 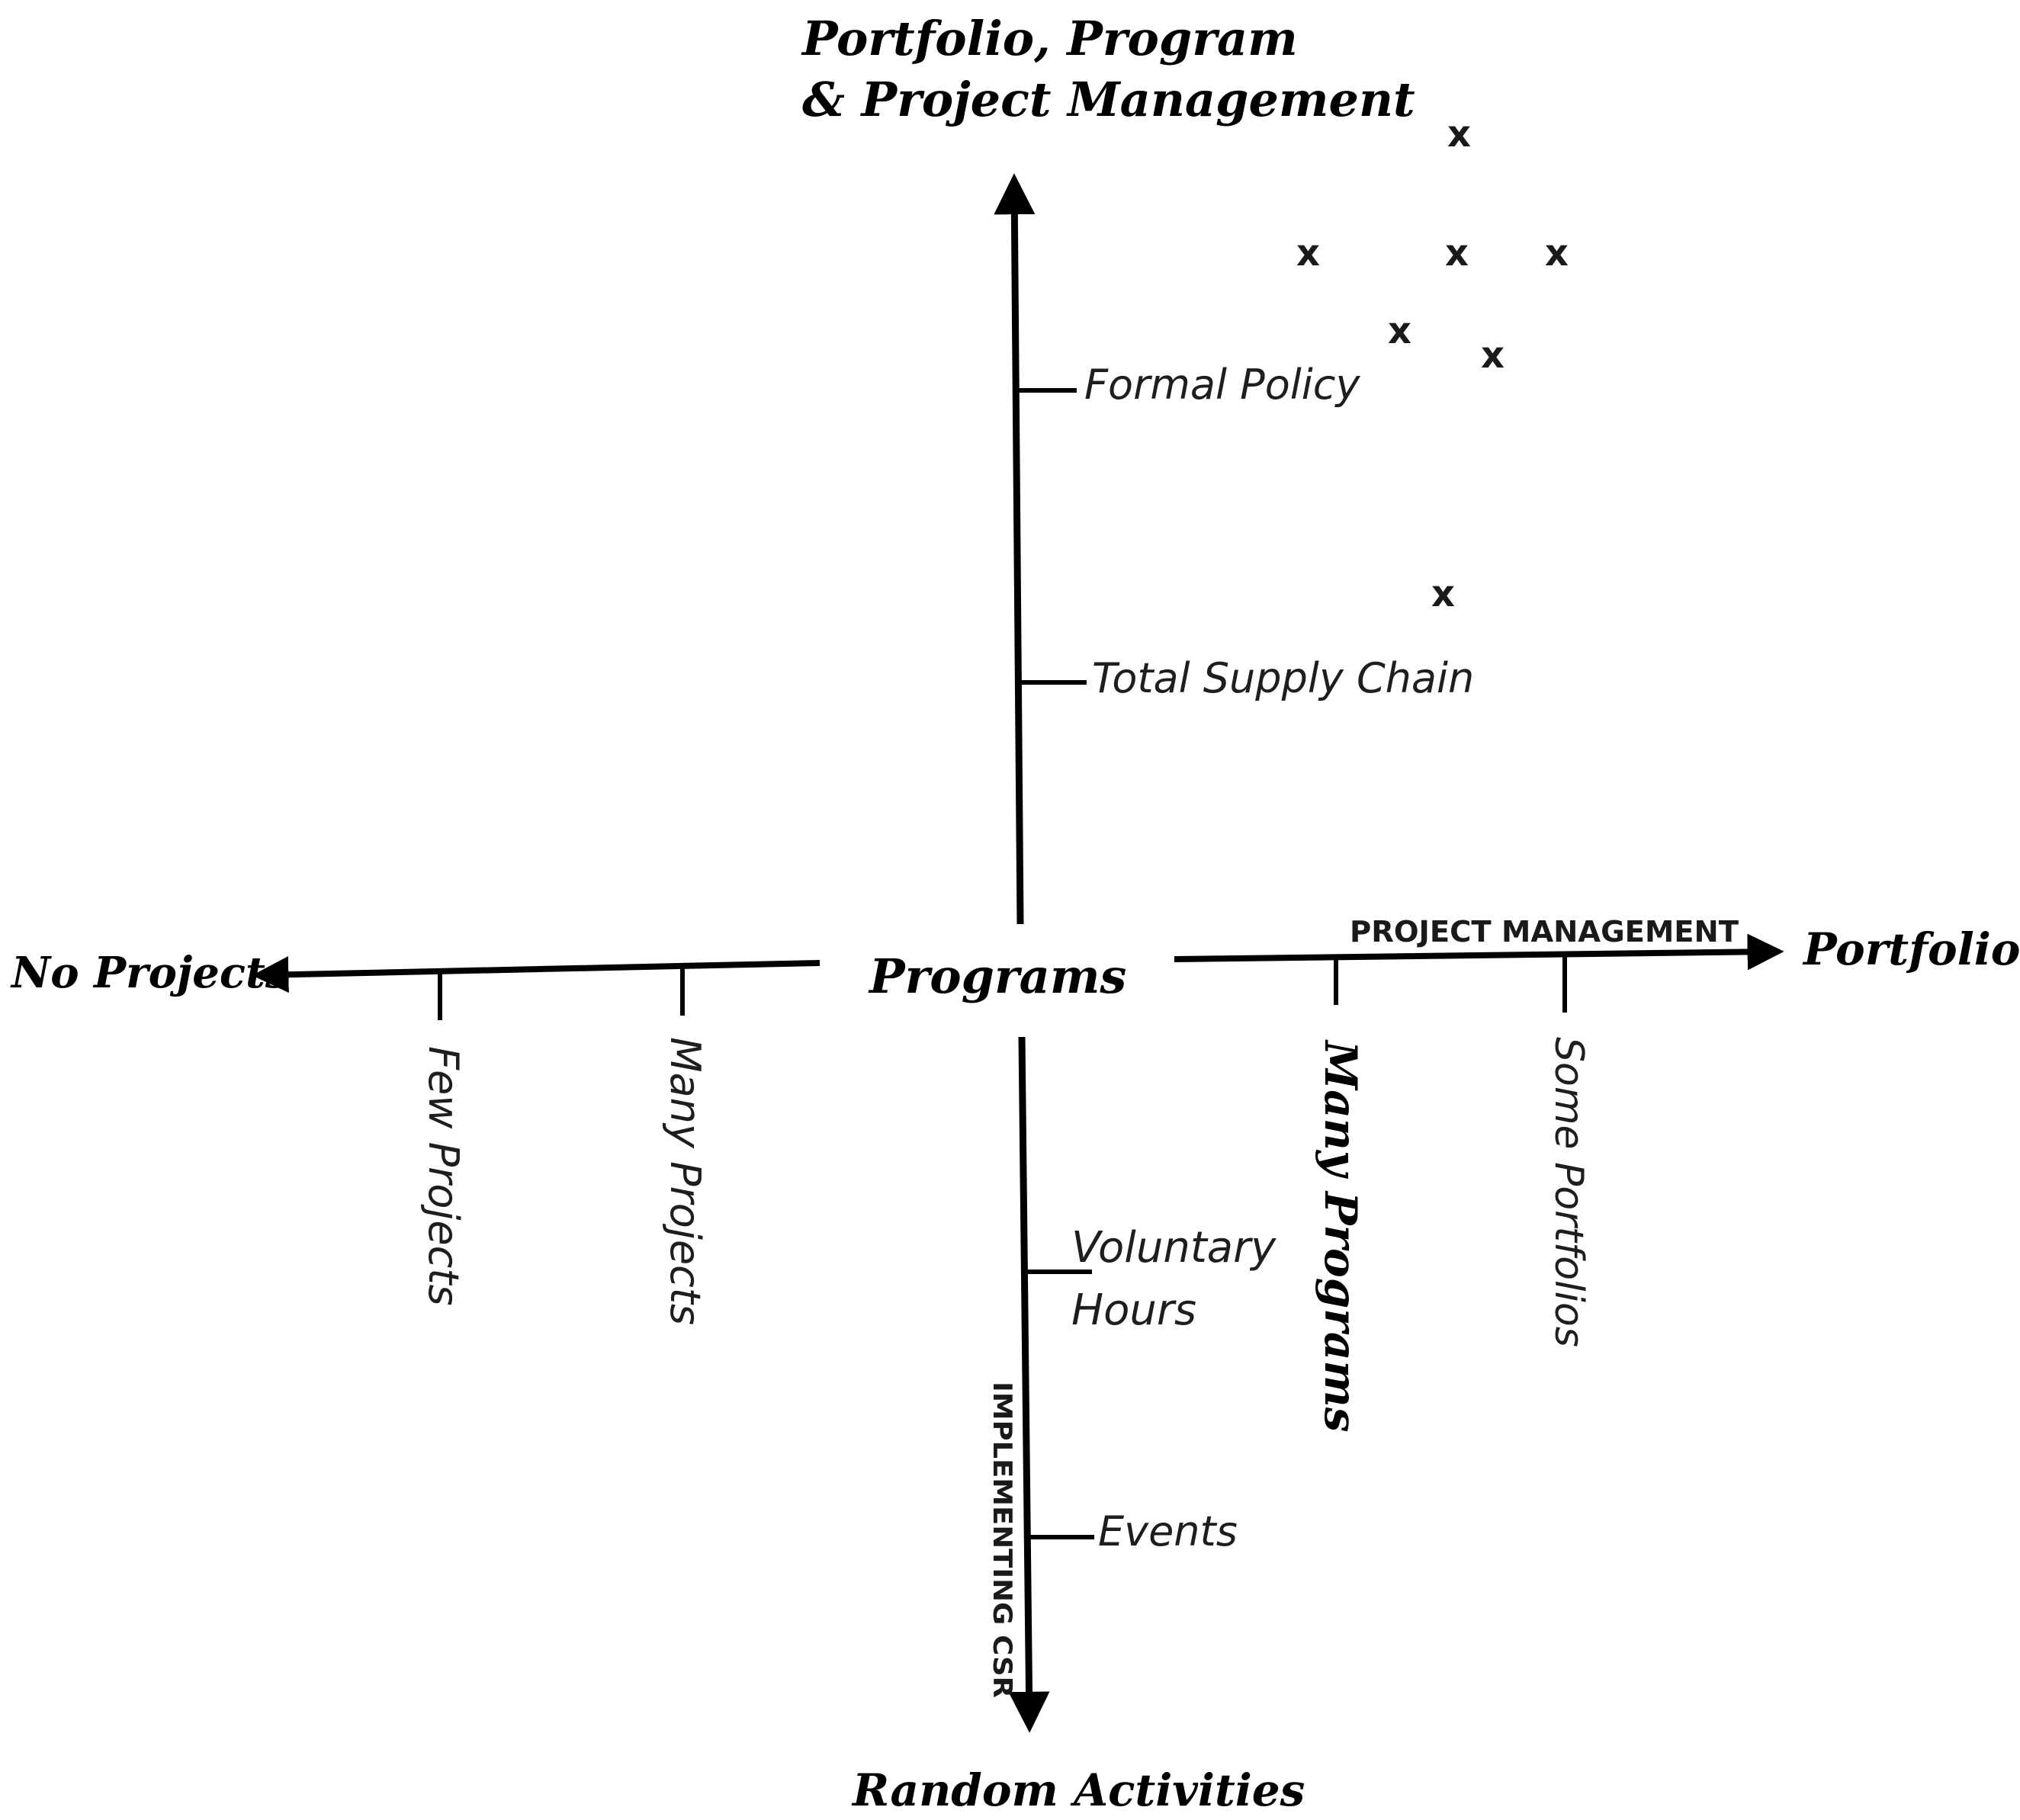 What do you see at coordinates (1222, 385) in the screenshot?
I see `tick-label-formal-policy: Formal Policy` at bounding box center [1222, 385].